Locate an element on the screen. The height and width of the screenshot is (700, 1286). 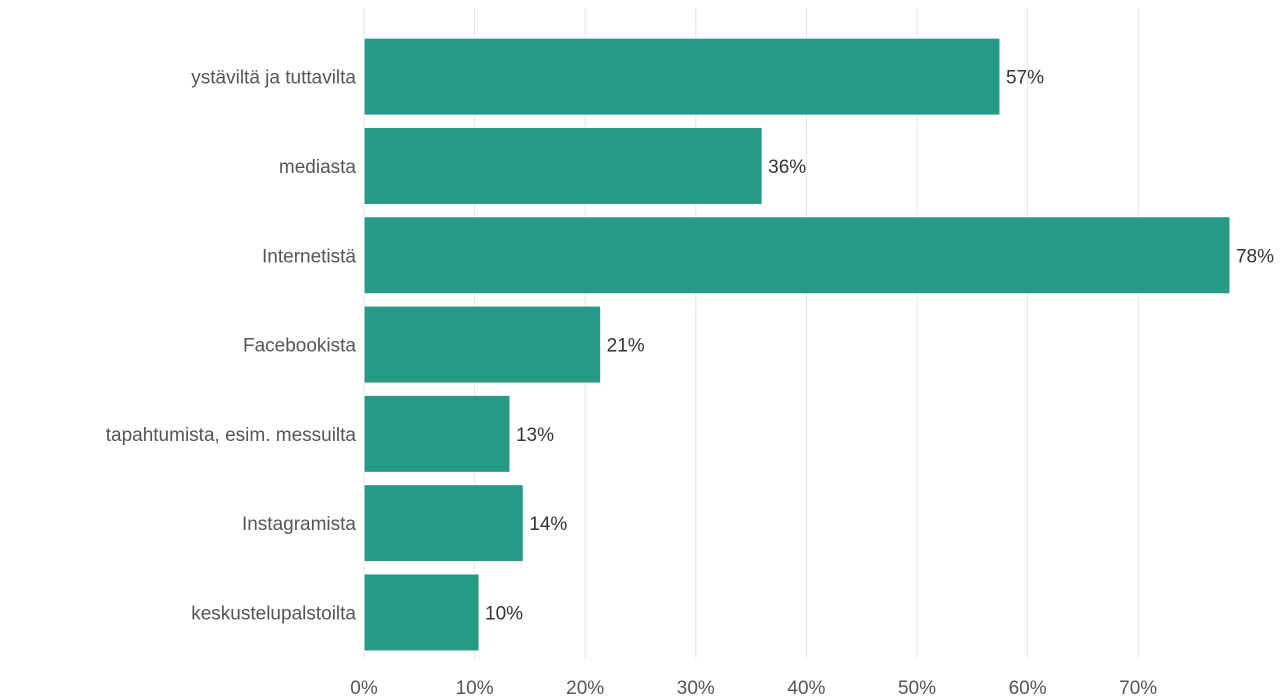
category-label: tapahtumista, esim. messuilta is located at coordinates (231, 435).